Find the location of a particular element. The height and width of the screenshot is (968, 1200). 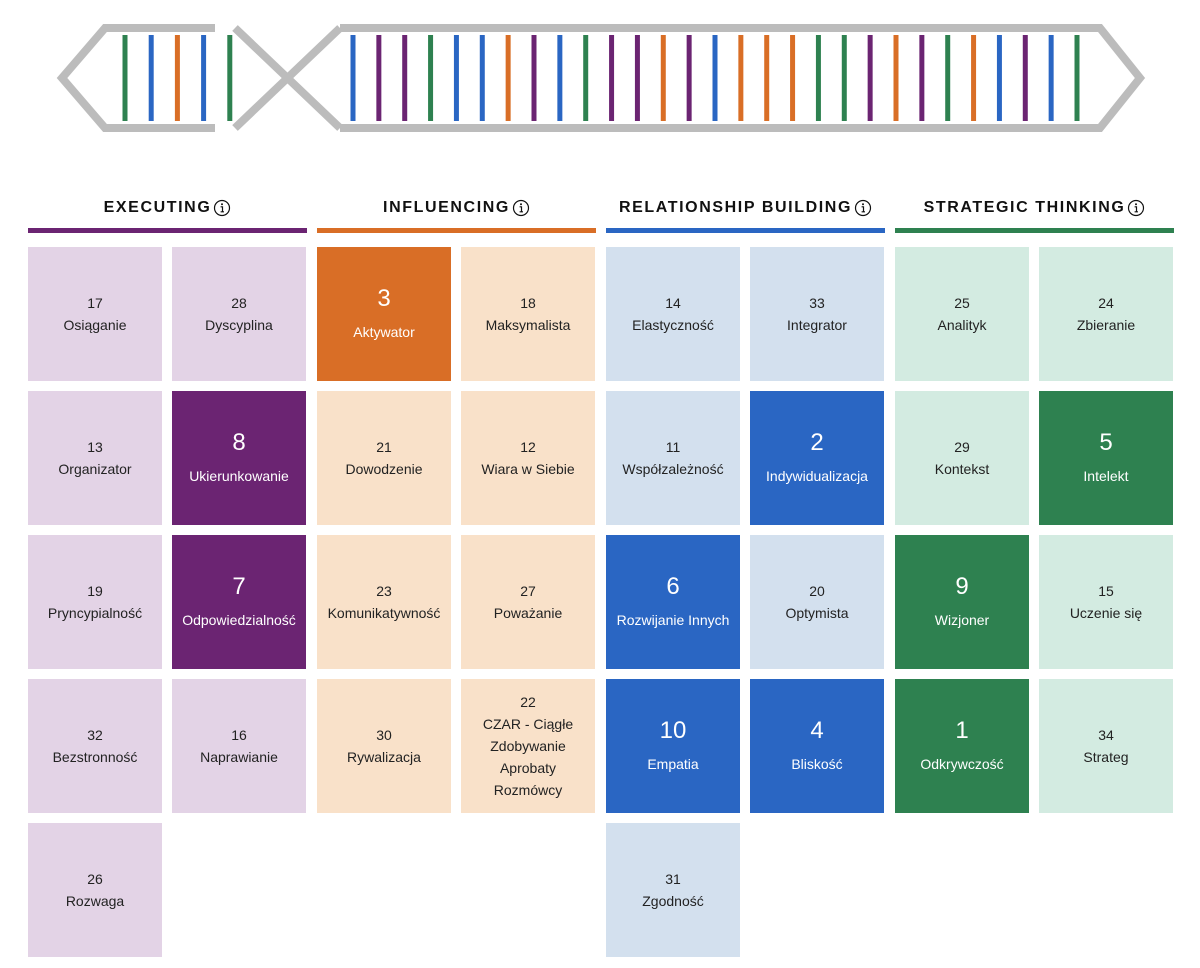

domain-header: STRATEGIC THINKING is located at coordinates (1034, 194).